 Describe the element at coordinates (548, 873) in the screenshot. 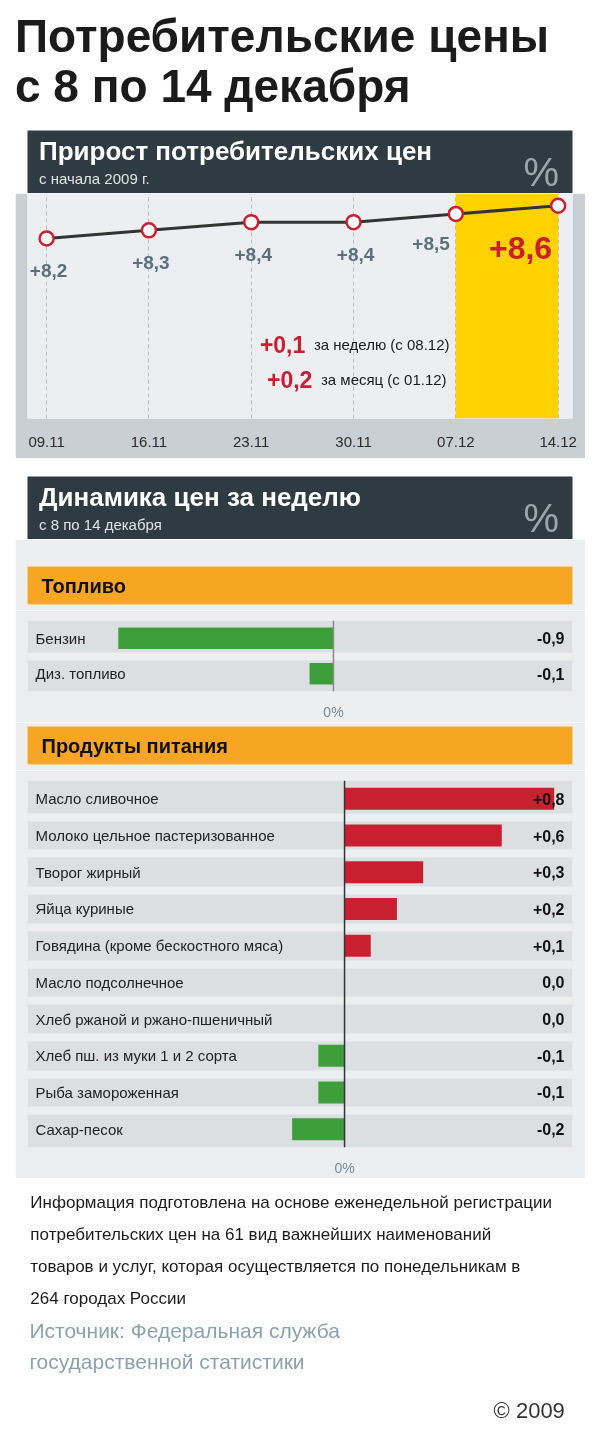

I see `data-label: +0,3` at that location.